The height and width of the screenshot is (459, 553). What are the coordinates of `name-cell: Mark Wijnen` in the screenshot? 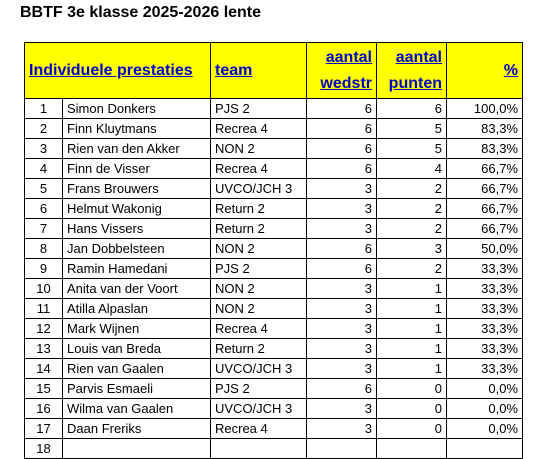 It's located at (136, 328).